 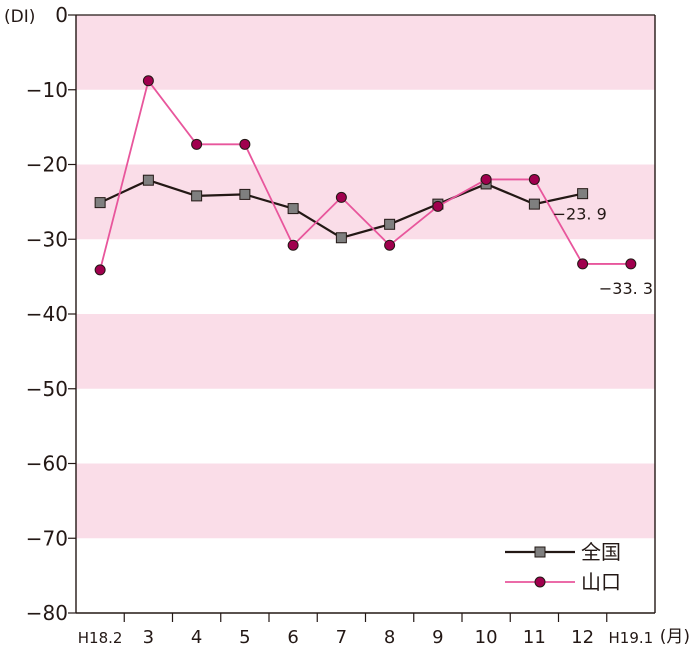 What do you see at coordinates (534, 637) in the screenshot?
I see `x-tick-label: 11` at bounding box center [534, 637].